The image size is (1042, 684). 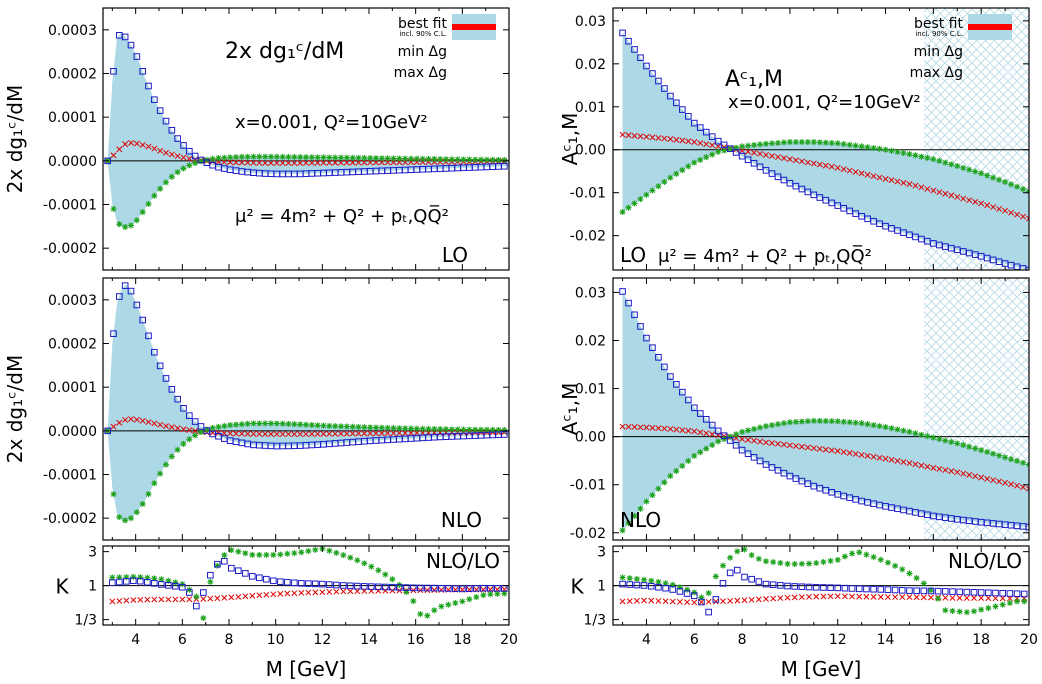 I want to click on y-tick-label: 0.0000, so click(x=72, y=432).